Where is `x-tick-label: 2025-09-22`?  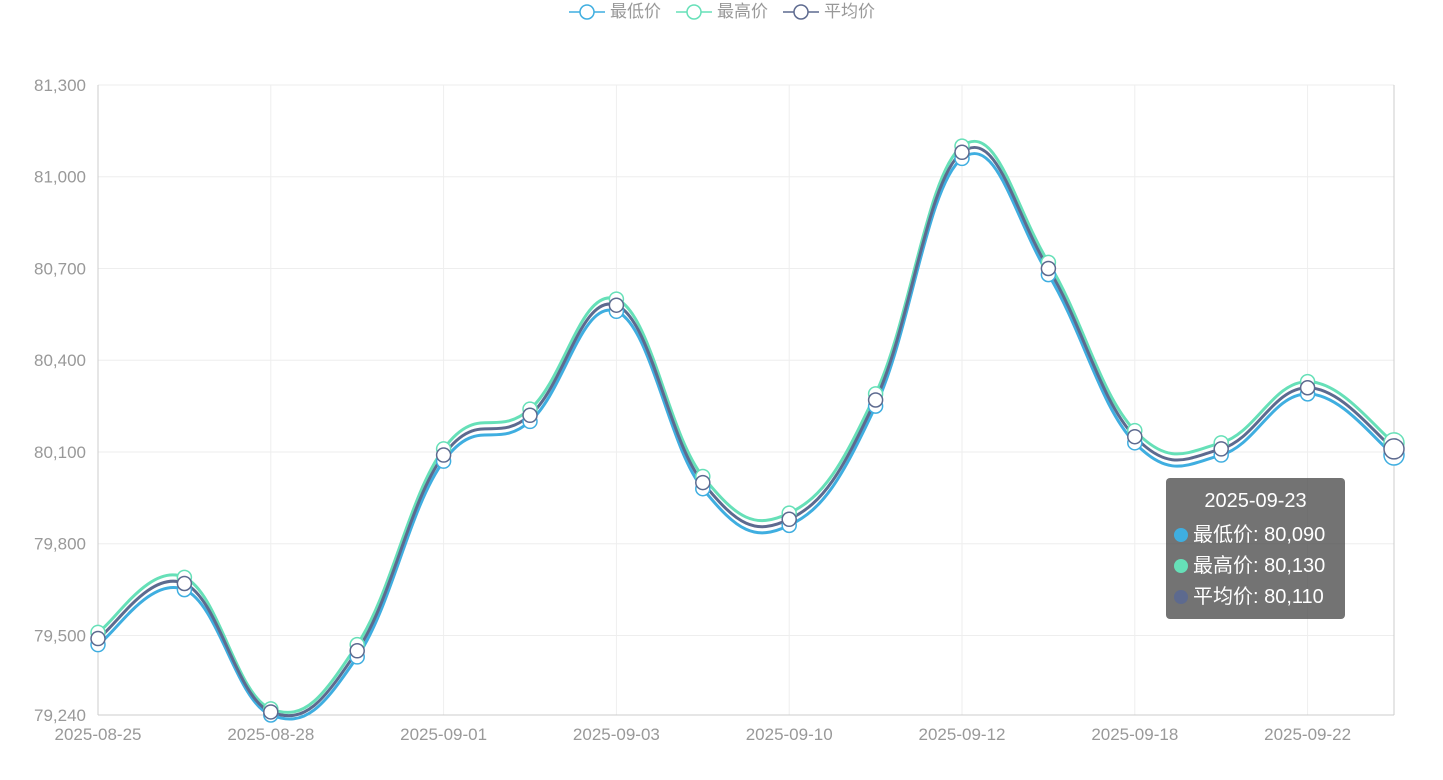
x-tick-label: 2025-09-22 is located at coordinates (1307, 734).